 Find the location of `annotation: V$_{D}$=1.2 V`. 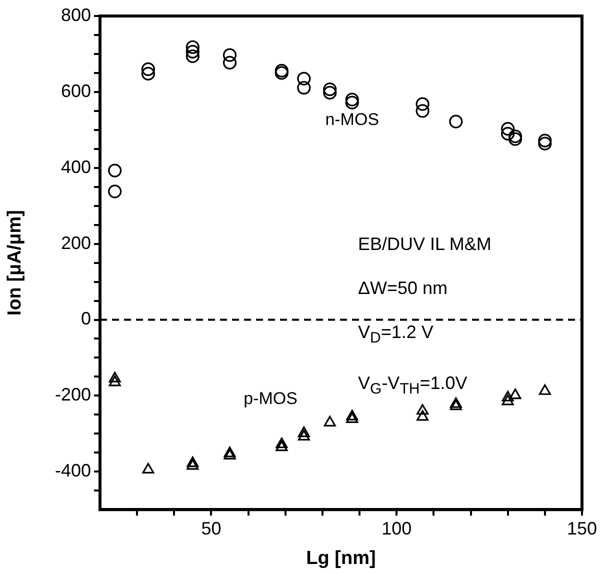

annotation: V$_{D}$=1.2 V is located at coordinates (396, 335).